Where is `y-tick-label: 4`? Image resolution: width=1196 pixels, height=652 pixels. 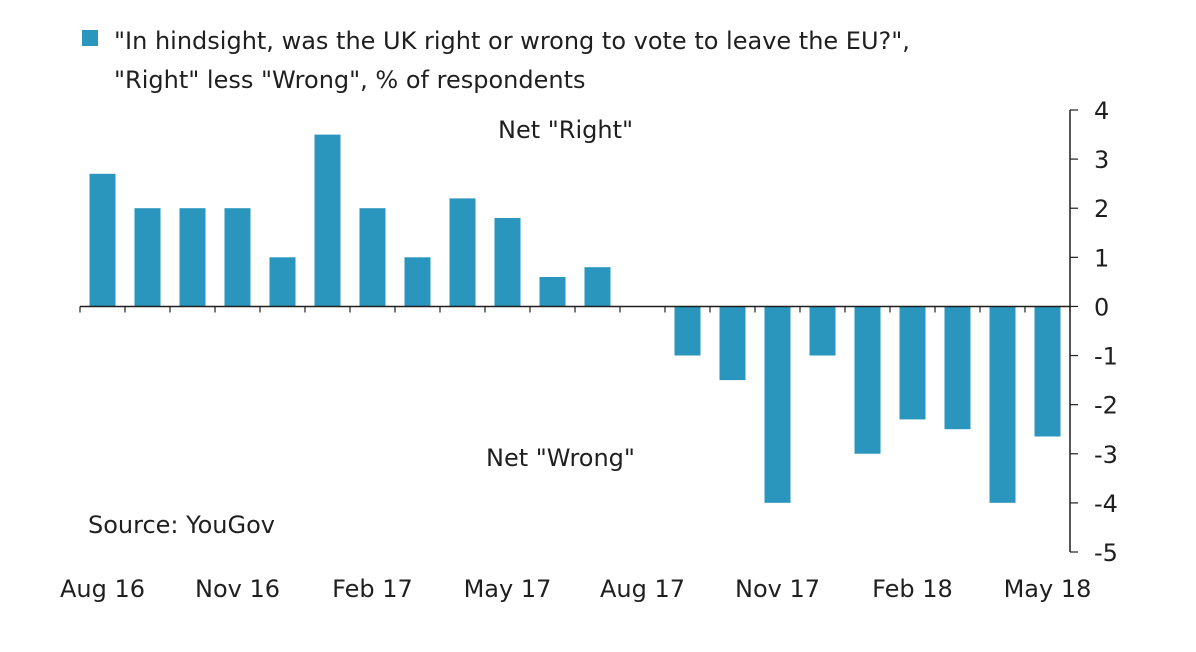
y-tick-label: 4 is located at coordinates (1101, 111).